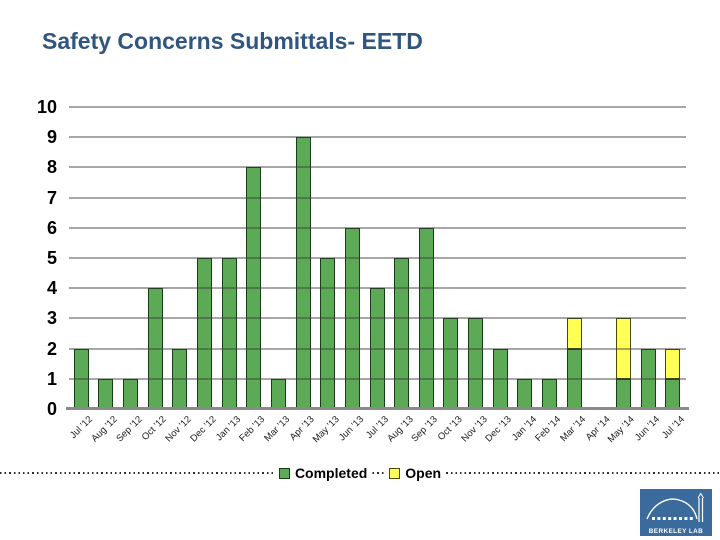 This screenshot has width=720, height=540. I want to click on legend-swatch-completed, so click(284, 473).